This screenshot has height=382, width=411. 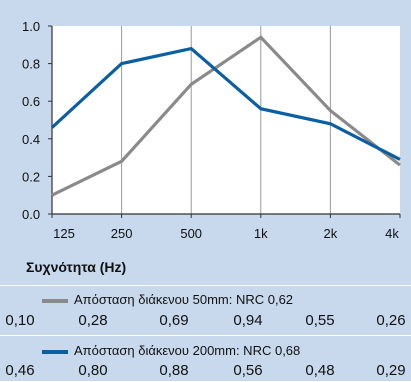 I want to click on data-value: 0,88, so click(x=174, y=370).